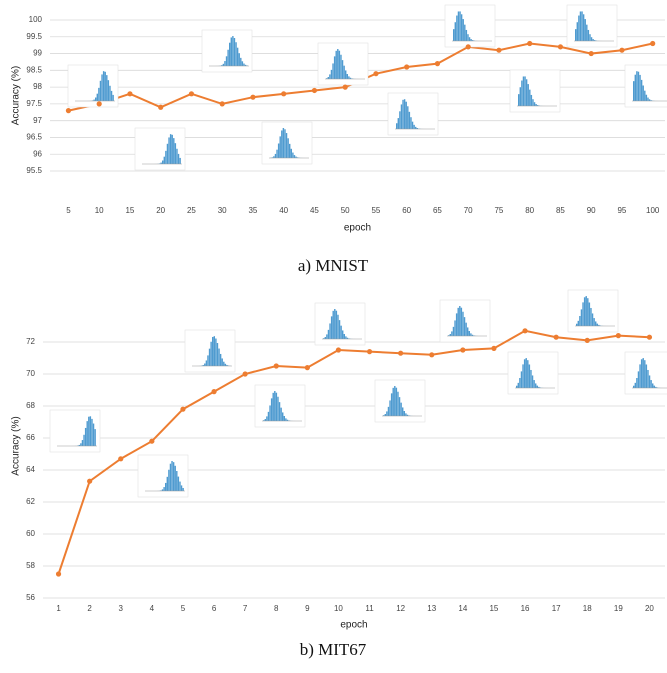 This screenshot has width=667, height=673. Describe the element at coordinates (16, 95) in the screenshot. I see `y-axis-label: Accuracy (%)` at that location.